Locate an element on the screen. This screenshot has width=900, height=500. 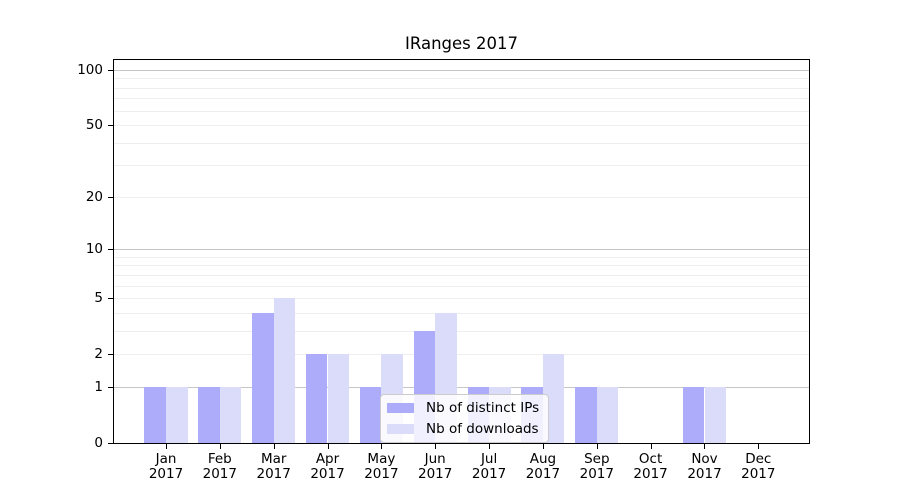
x-tick-label: Dec 2017 is located at coordinates (758, 466).